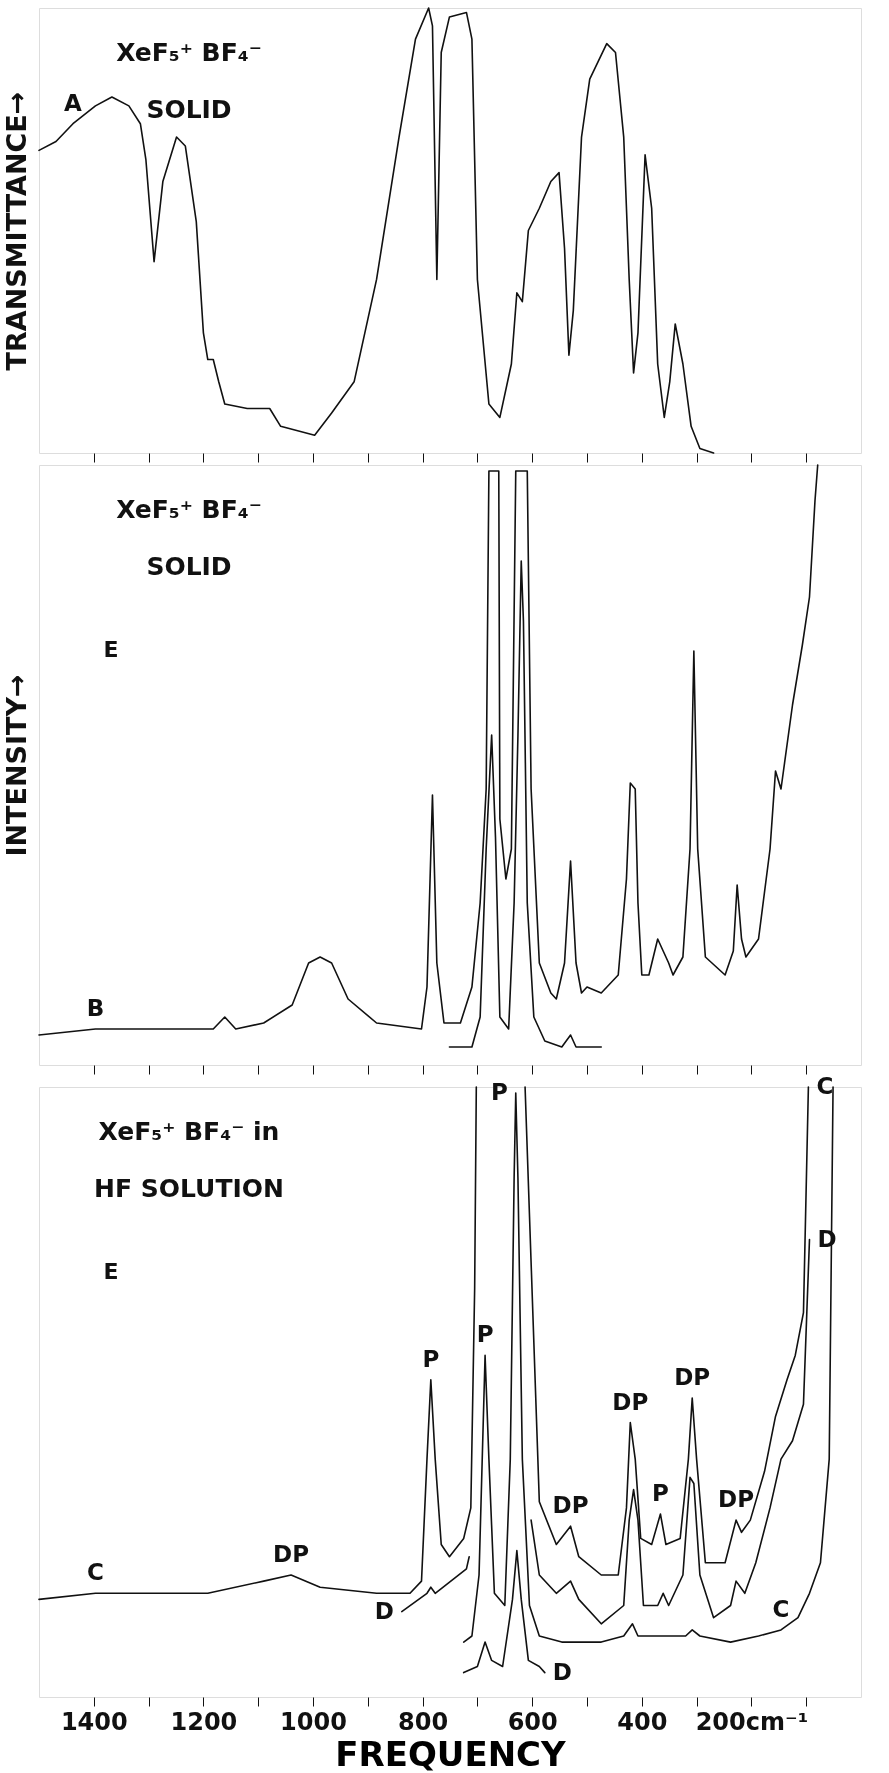  What do you see at coordinates (752, 1721) in the screenshot?
I see `x-tick-label: 200cm⁻¹` at bounding box center [752, 1721].